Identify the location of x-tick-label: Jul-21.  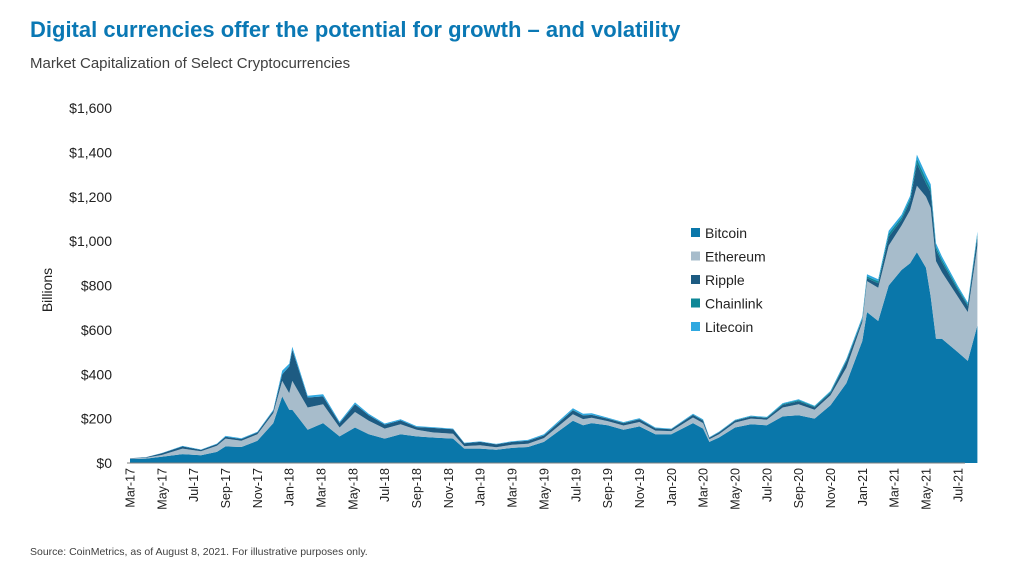
(958, 485).